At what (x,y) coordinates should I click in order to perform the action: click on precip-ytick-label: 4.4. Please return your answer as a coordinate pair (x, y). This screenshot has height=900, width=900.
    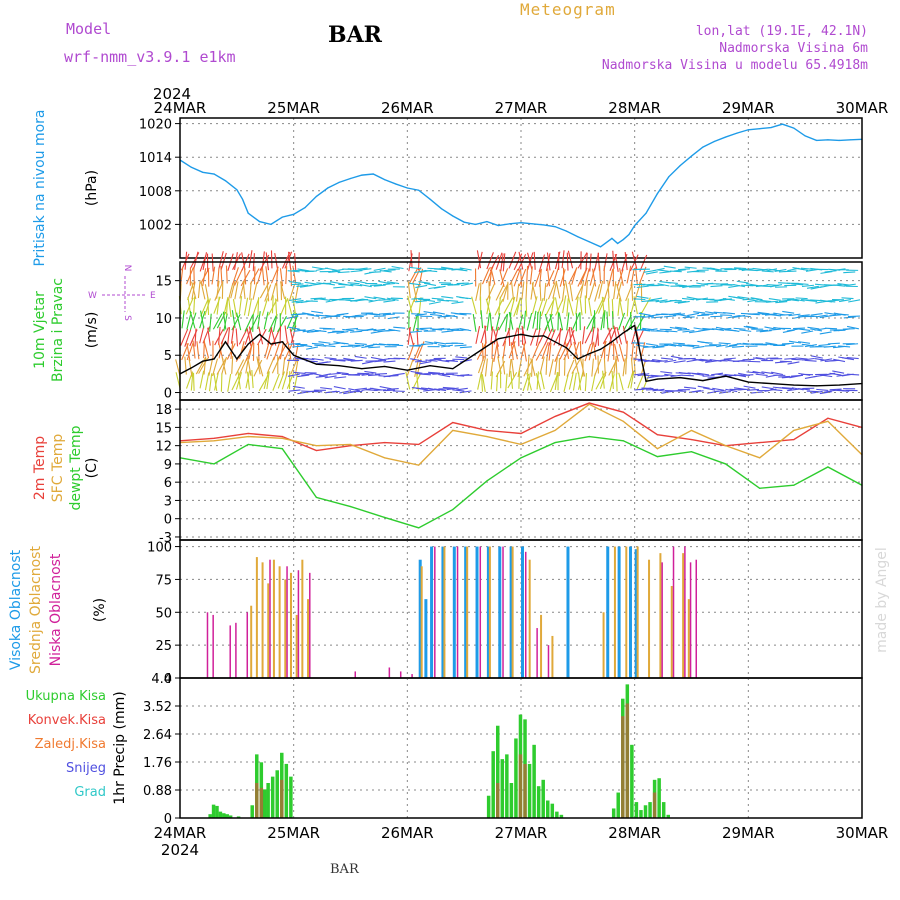
    Looking at the image, I should click on (161, 679).